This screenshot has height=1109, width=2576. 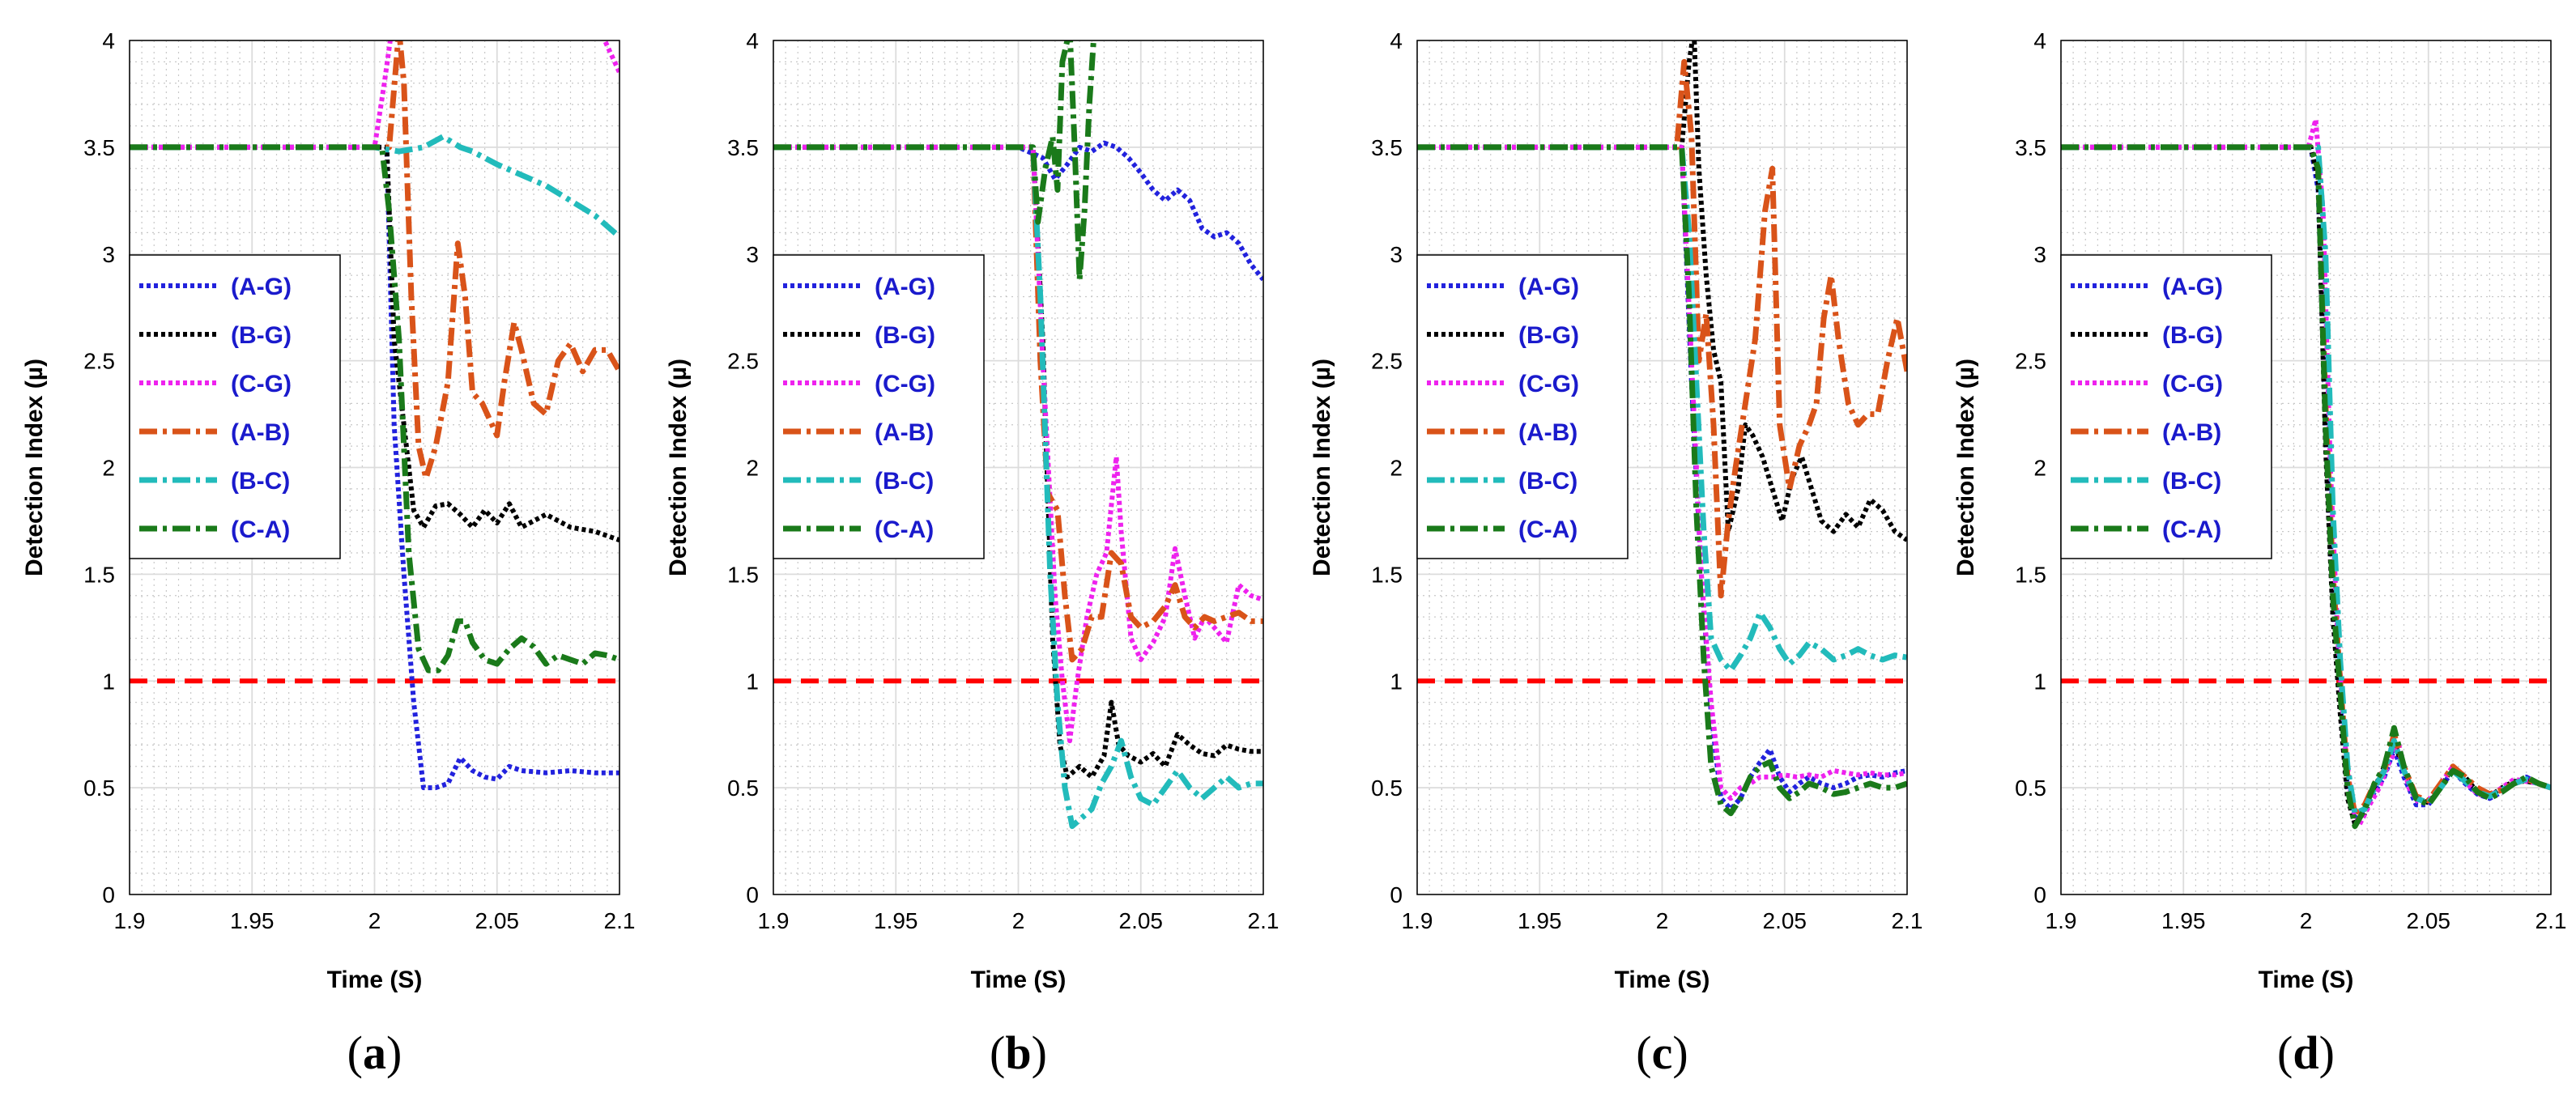 What do you see at coordinates (2306, 1052) in the screenshot?
I see `panel-label: (d)` at bounding box center [2306, 1052].